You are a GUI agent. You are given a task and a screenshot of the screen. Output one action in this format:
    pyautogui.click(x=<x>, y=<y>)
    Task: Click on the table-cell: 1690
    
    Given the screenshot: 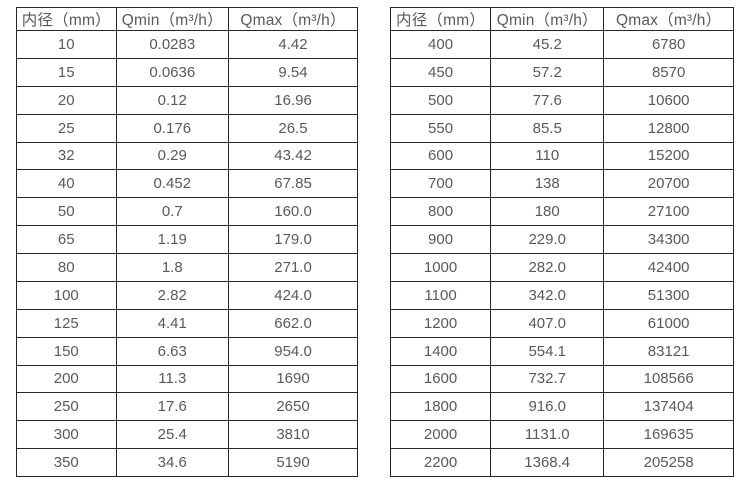 What is the action you would take?
    pyautogui.click(x=293, y=379)
    